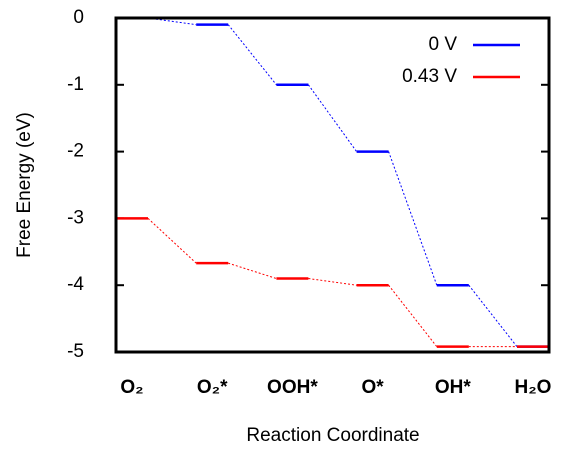 The height and width of the screenshot is (462, 588). Describe the element at coordinates (75, 351) in the screenshot. I see `y-tick-label: -5` at that location.